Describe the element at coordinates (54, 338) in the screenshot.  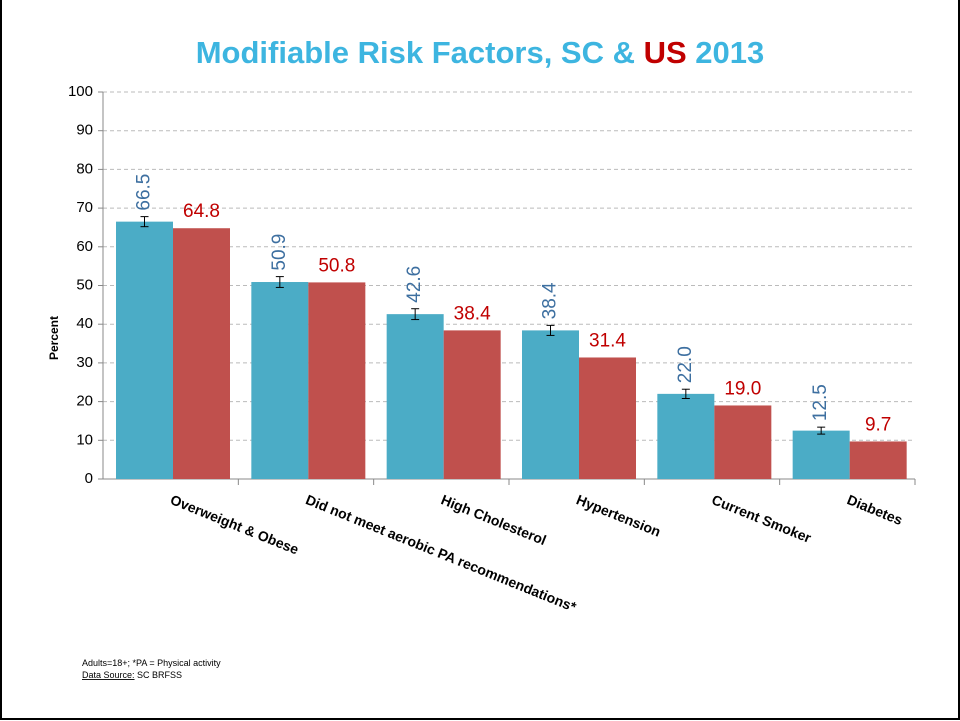
I see `y-axis-label: Percent` at that location.